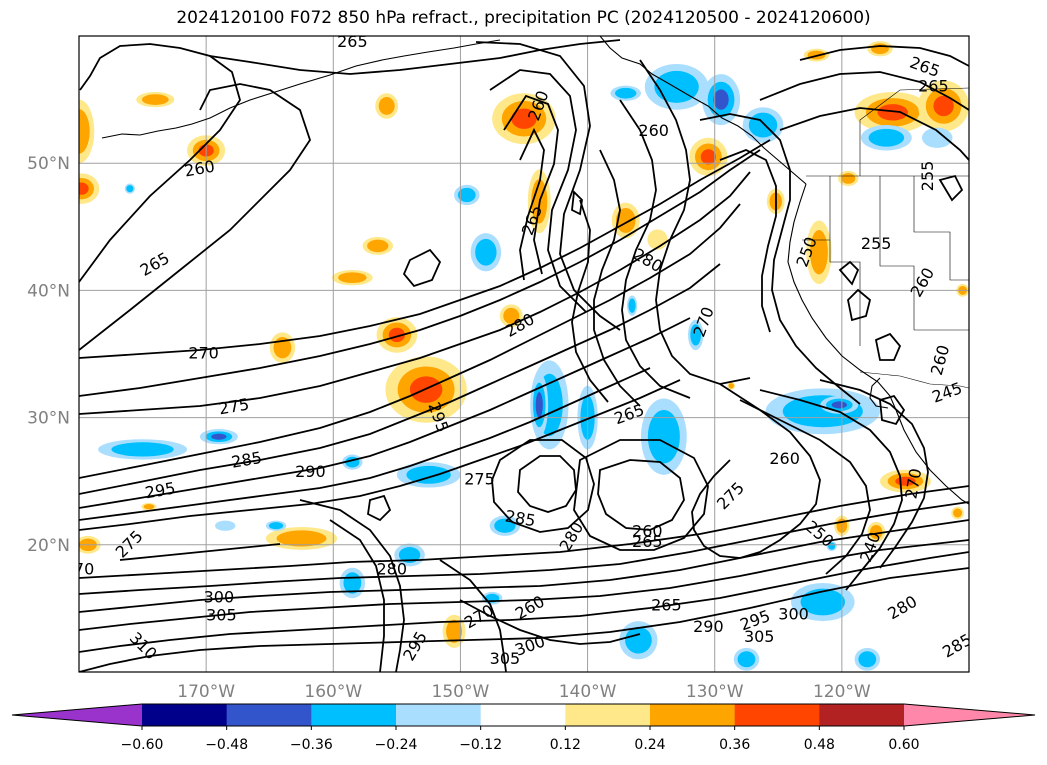  What do you see at coordinates (391, 569) in the screenshot?
I see `contour-label: 280` at bounding box center [391, 569].